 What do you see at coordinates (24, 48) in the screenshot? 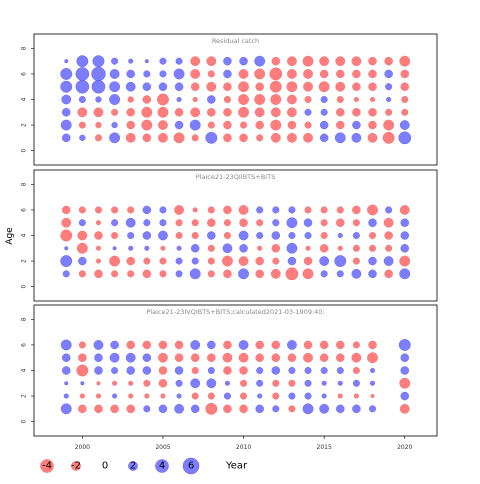
I see `y-tick-label: 8` at bounding box center [24, 48].